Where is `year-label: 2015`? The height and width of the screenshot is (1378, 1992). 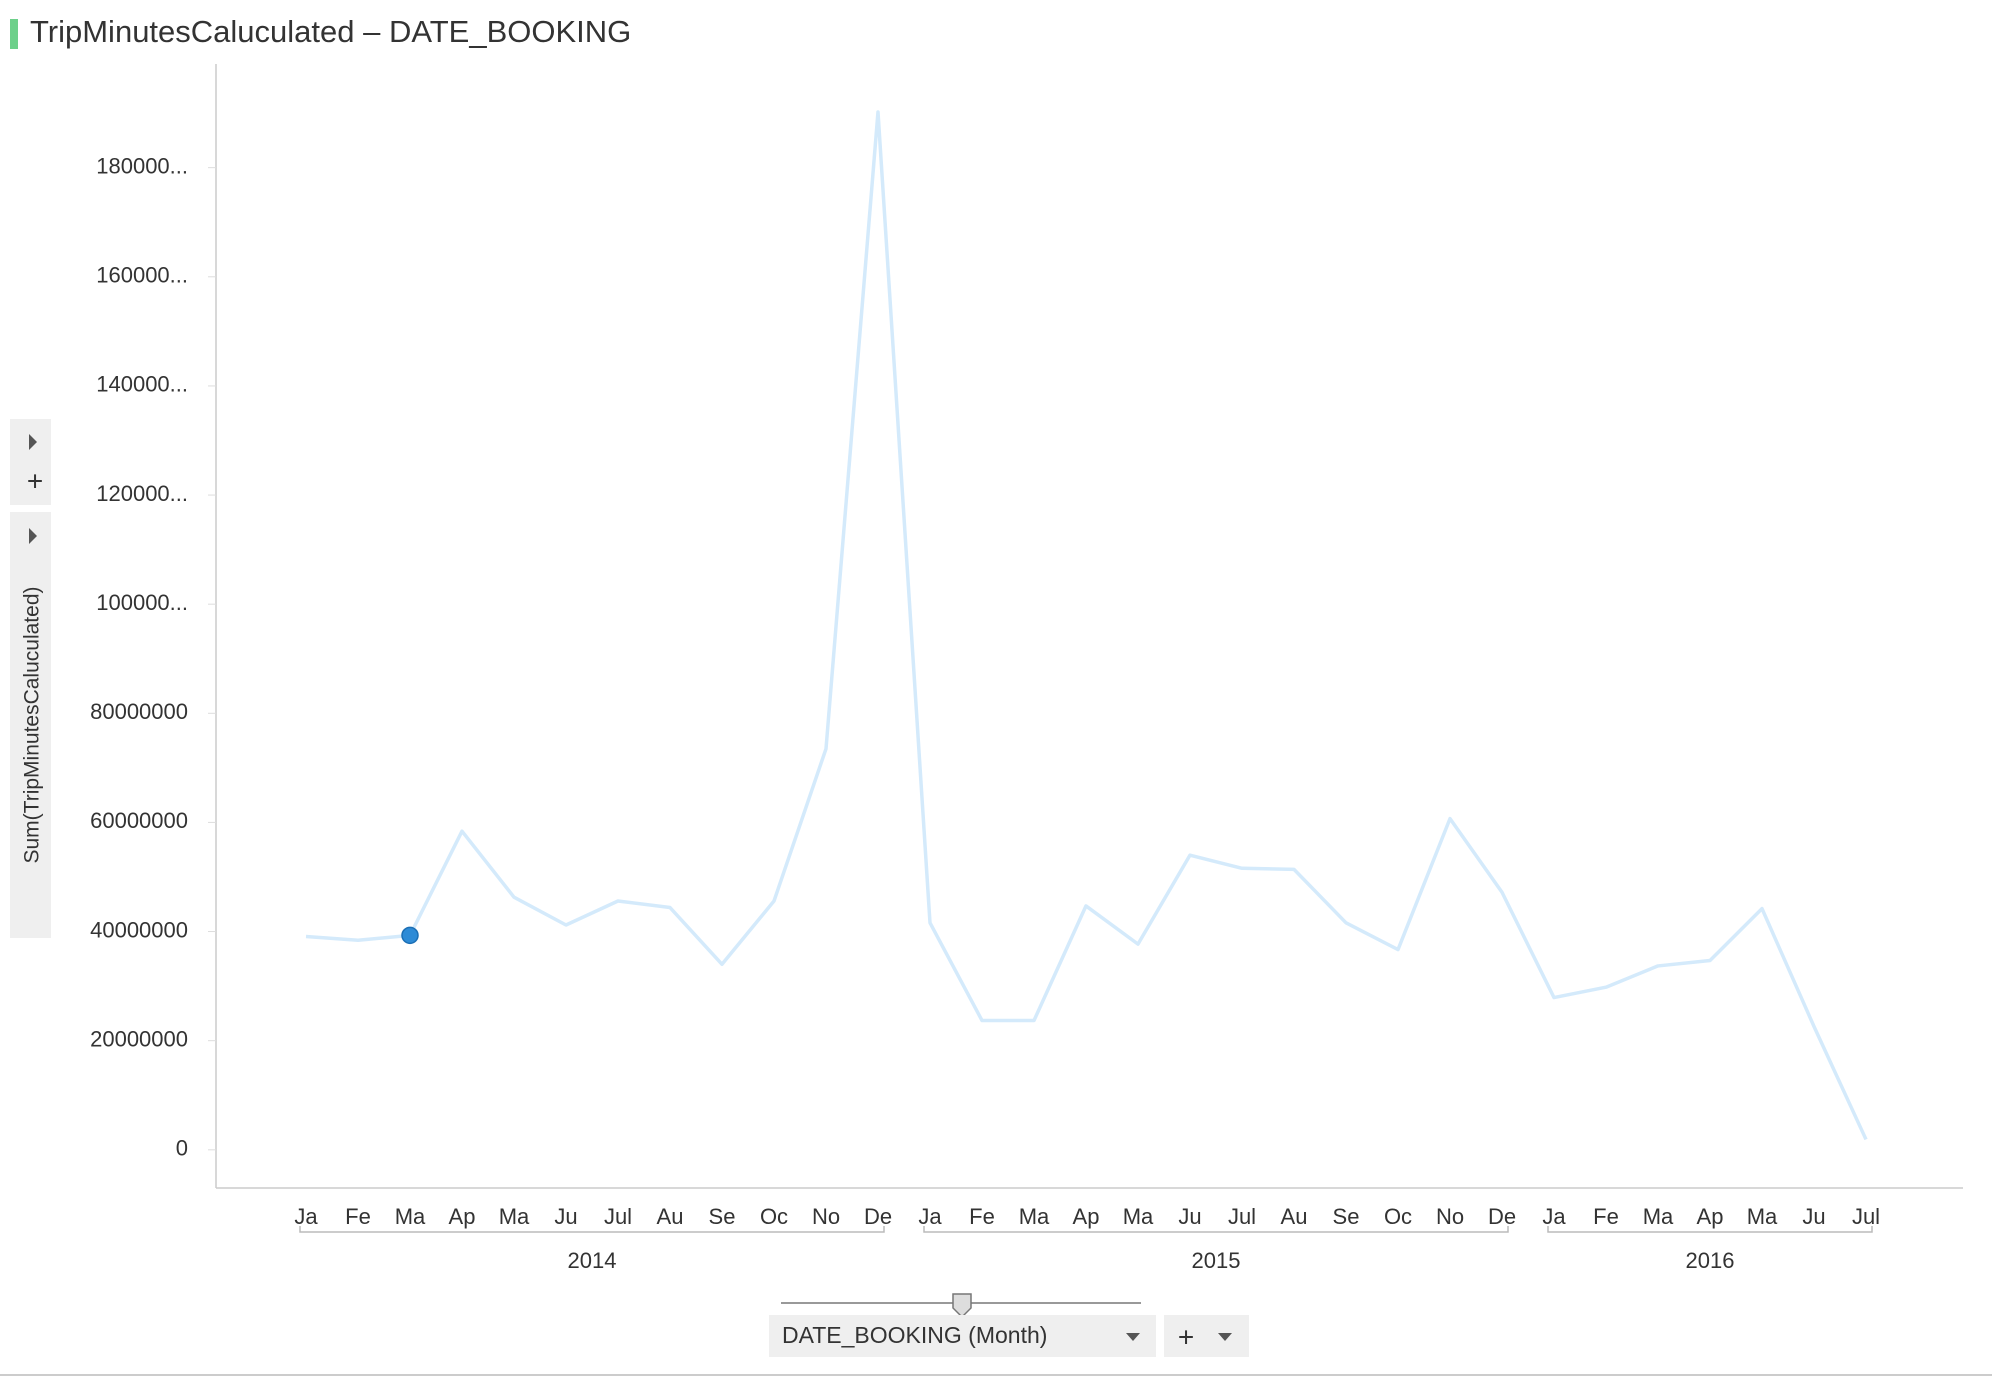 year-label: 2015 is located at coordinates (1216, 1260).